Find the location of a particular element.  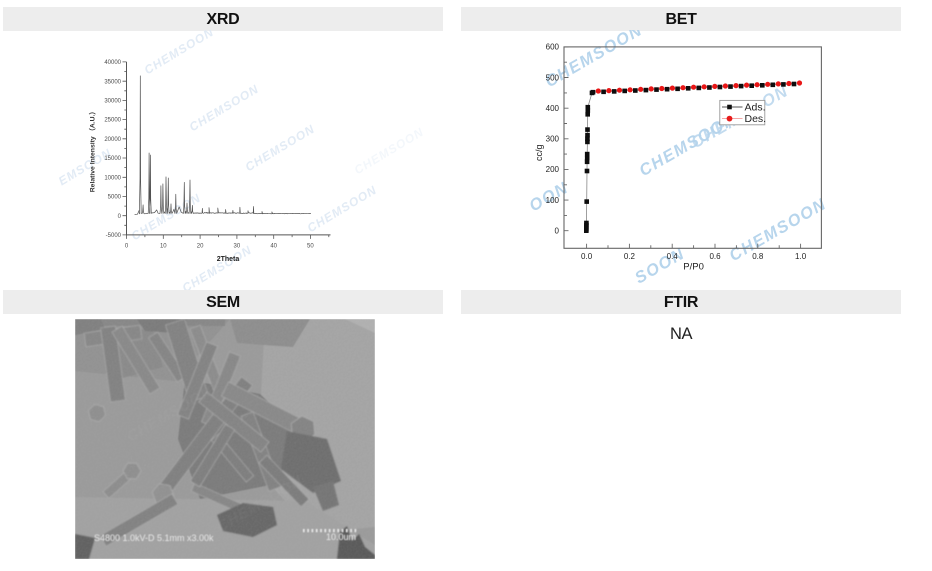

svg-text: 0.0 is located at coordinates (587, 256).